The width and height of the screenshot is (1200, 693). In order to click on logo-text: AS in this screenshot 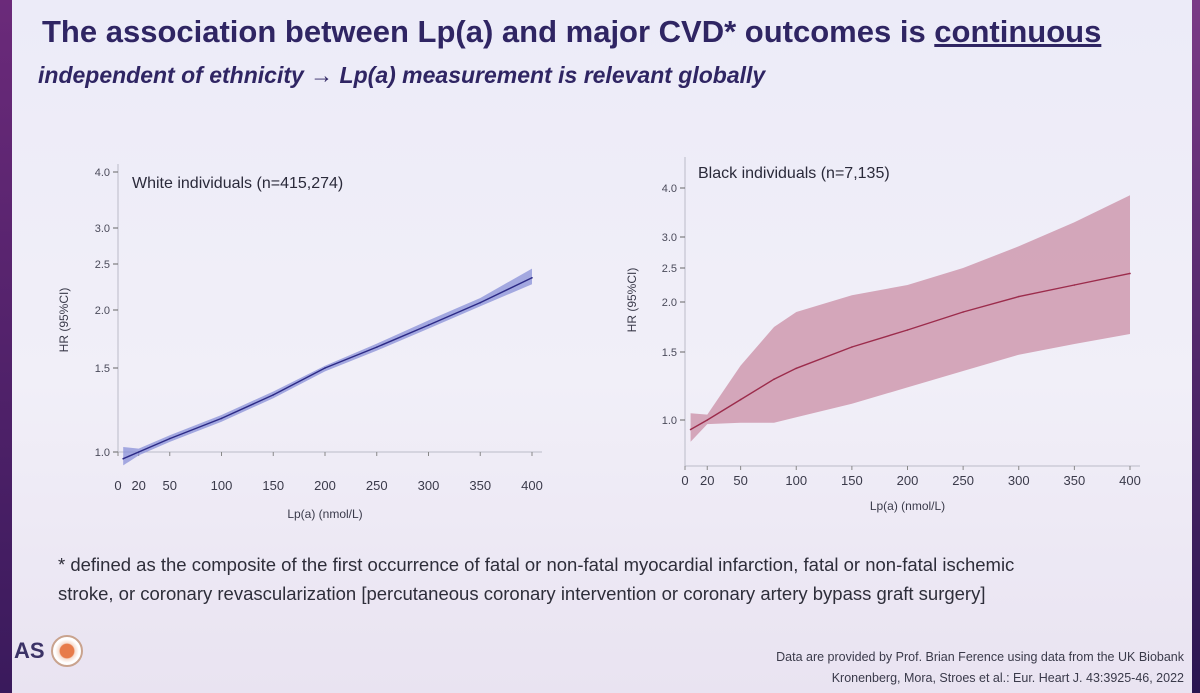, I will do `click(29, 650)`.